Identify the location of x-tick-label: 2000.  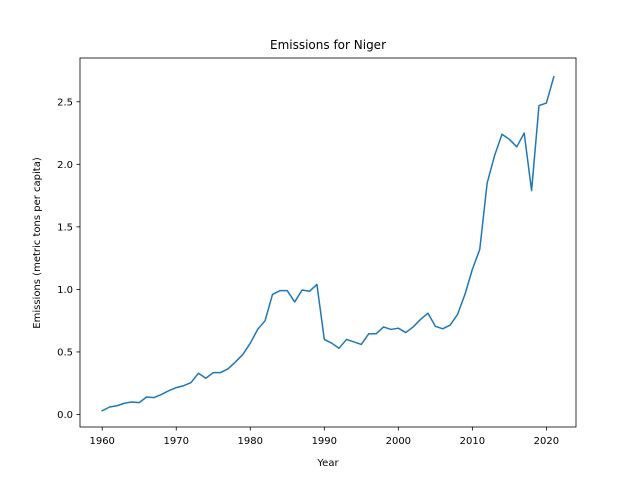
(398, 441).